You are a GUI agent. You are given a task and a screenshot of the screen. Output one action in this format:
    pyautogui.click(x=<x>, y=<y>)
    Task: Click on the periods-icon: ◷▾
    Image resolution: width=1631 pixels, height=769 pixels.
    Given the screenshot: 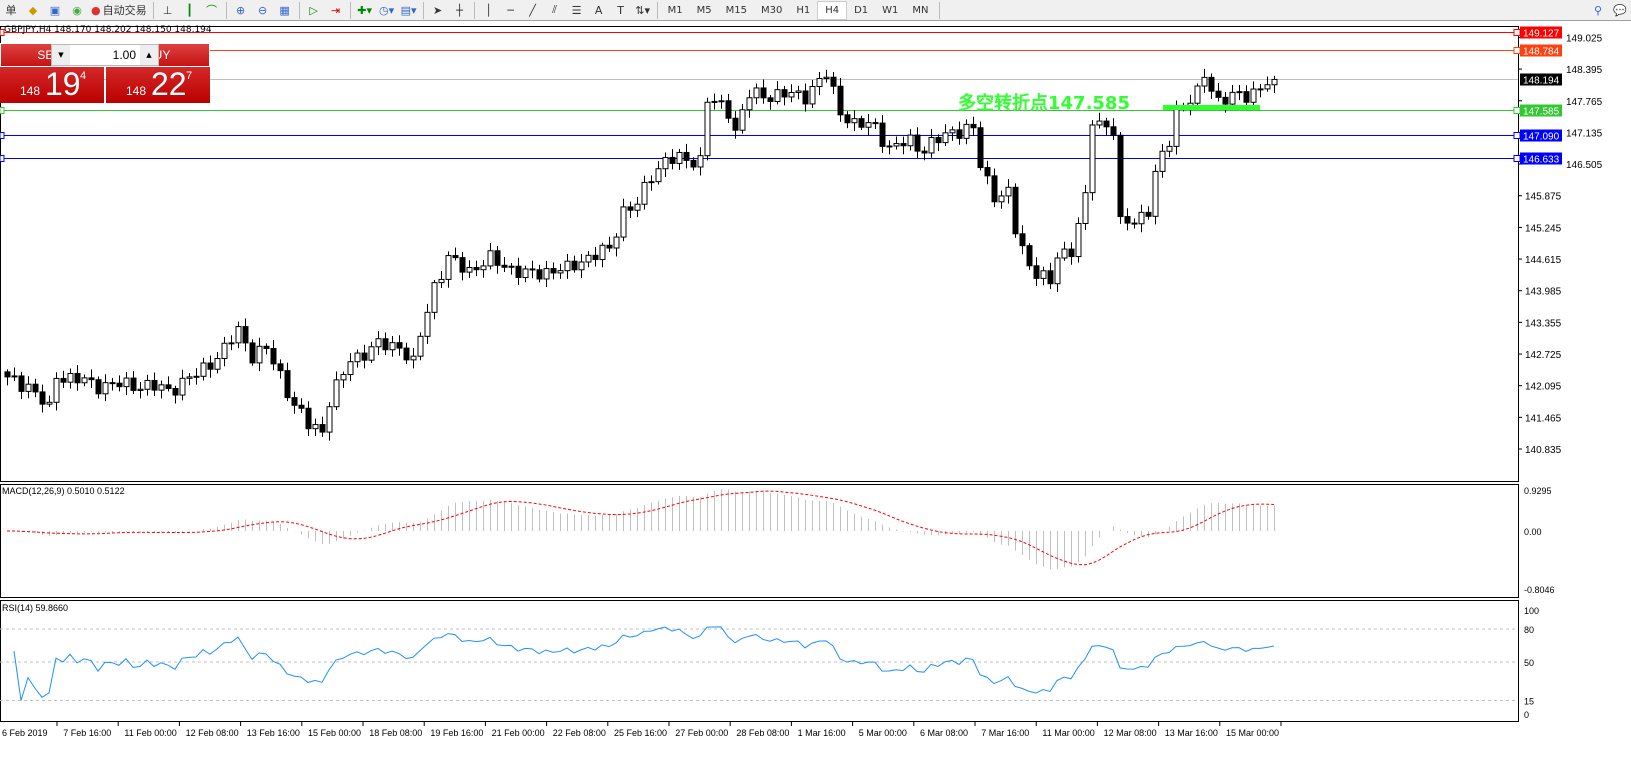 What is the action you would take?
    pyautogui.click(x=387, y=10)
    